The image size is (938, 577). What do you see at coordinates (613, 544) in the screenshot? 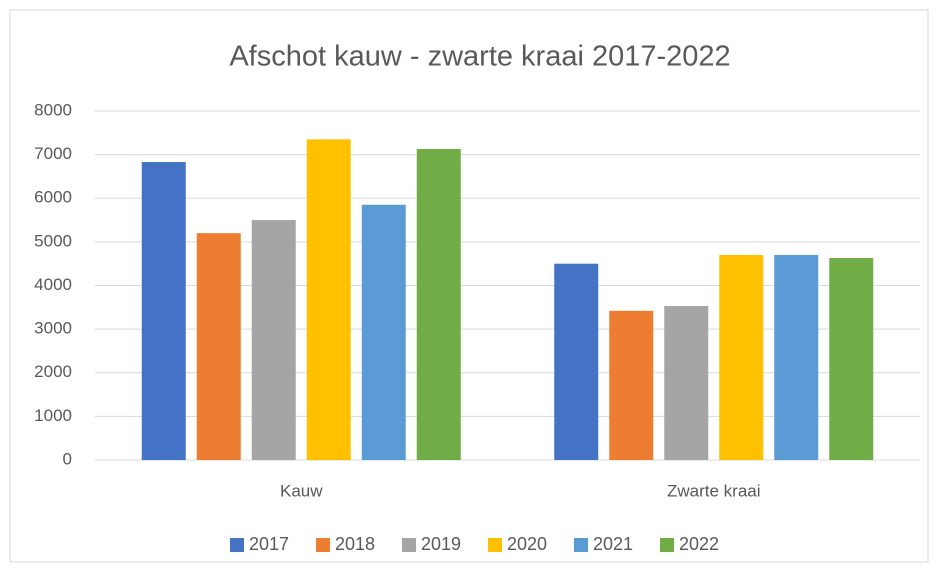
I see `legend-label: 2021` at bounding box center [613, 544].